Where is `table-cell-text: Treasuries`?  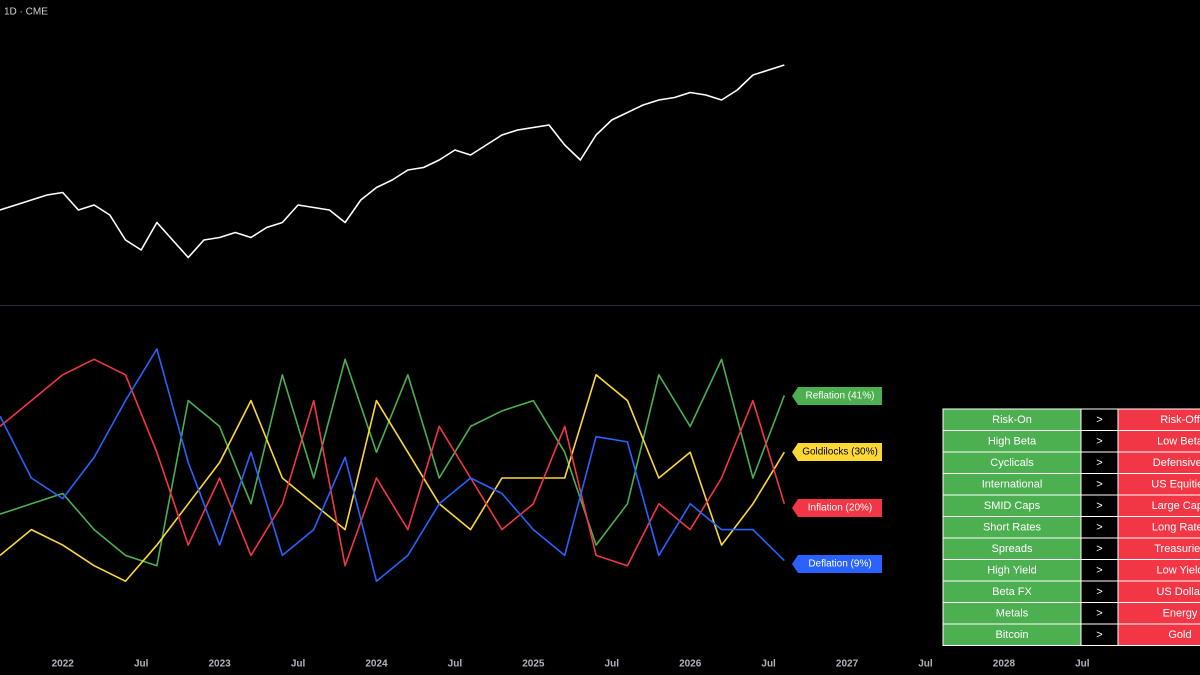 table-cell-text: Treasuries is located at coordinates (1177, 549).